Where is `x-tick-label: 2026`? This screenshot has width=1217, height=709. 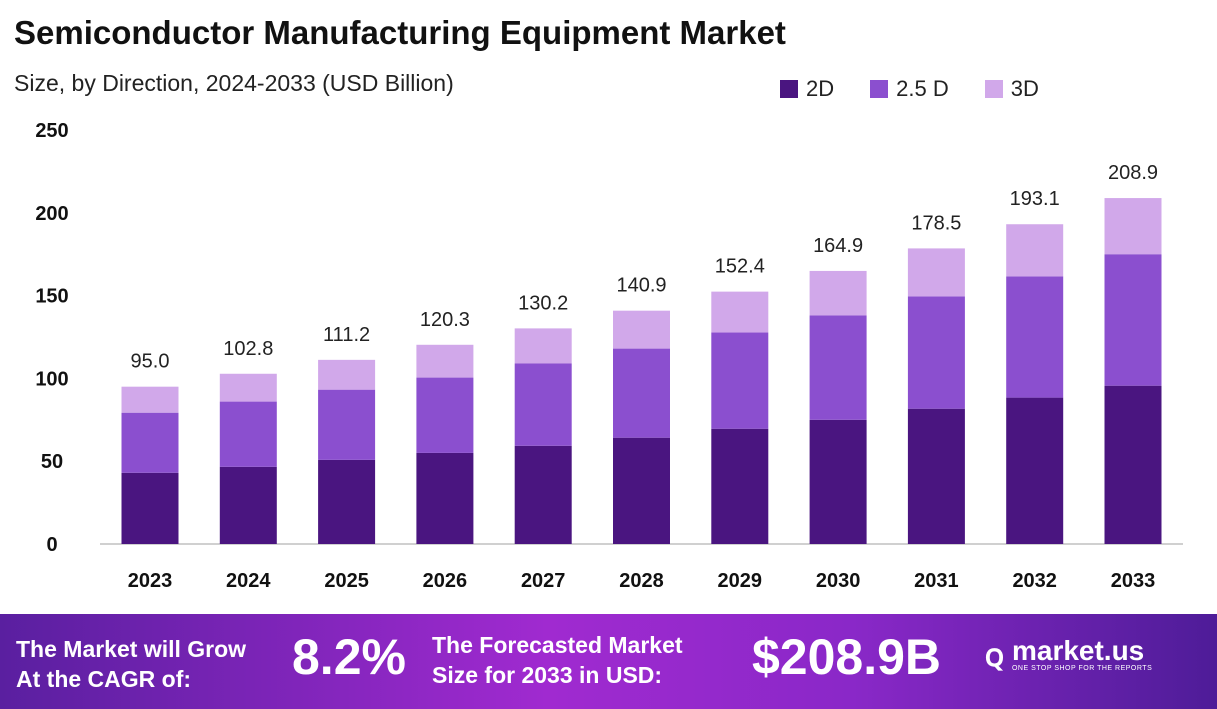 x-tick-label: 2026 is located at coordinates (445, 581).